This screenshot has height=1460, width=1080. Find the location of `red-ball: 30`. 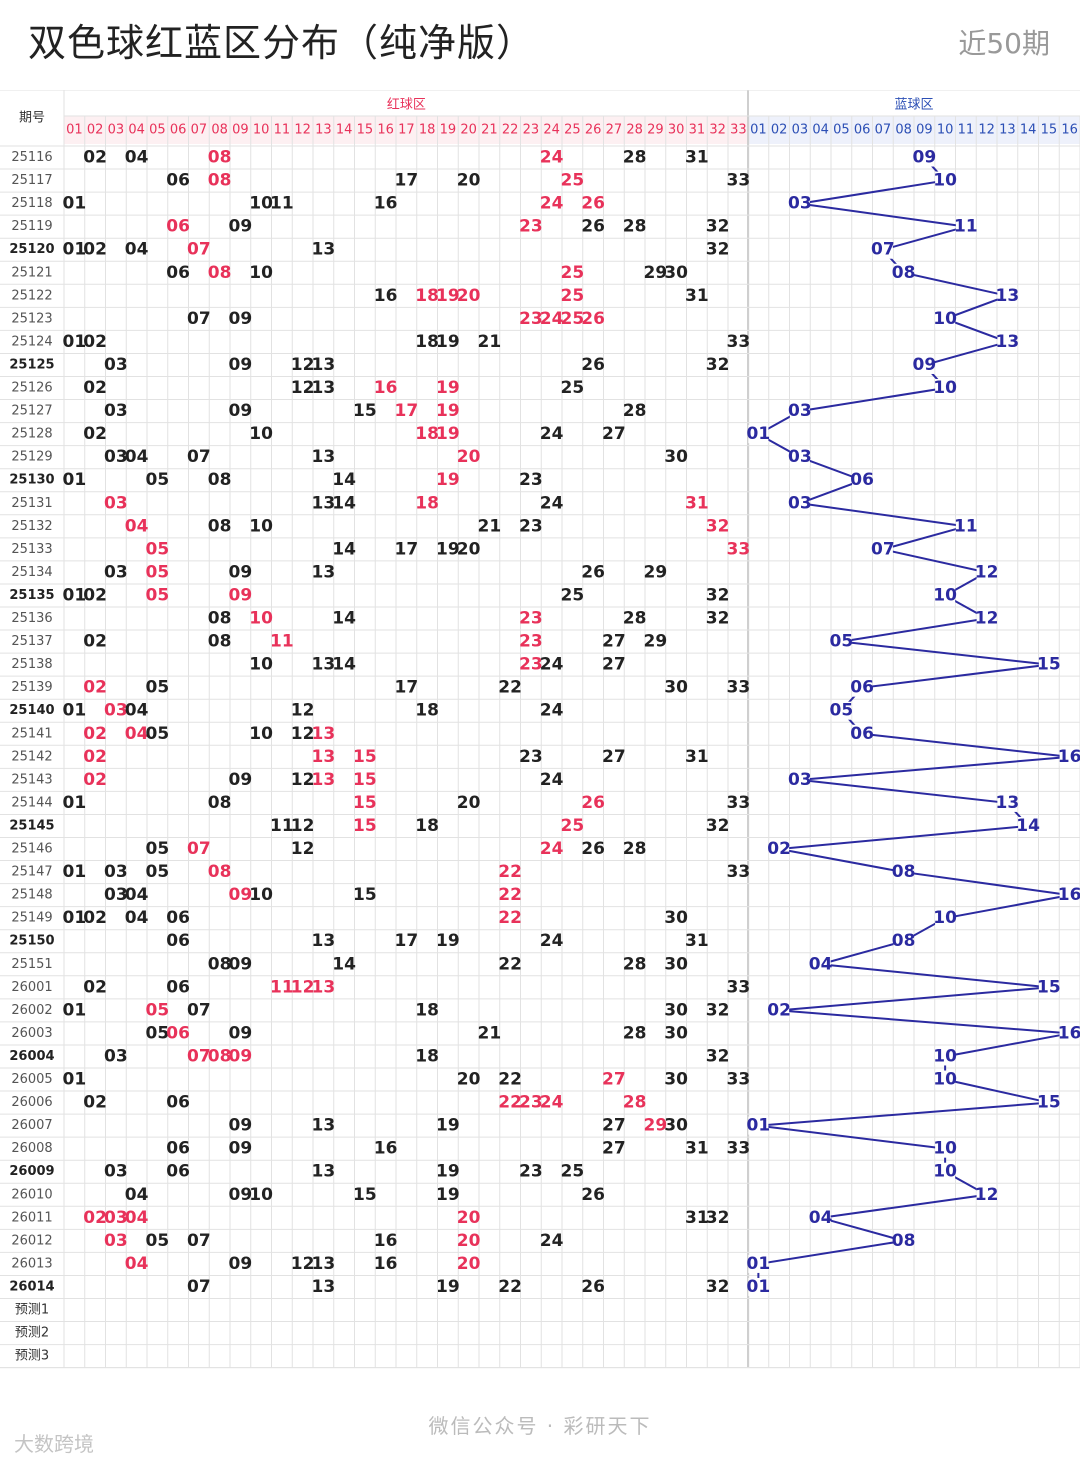

red-ball: 30 is located at coordinates (676, 964).